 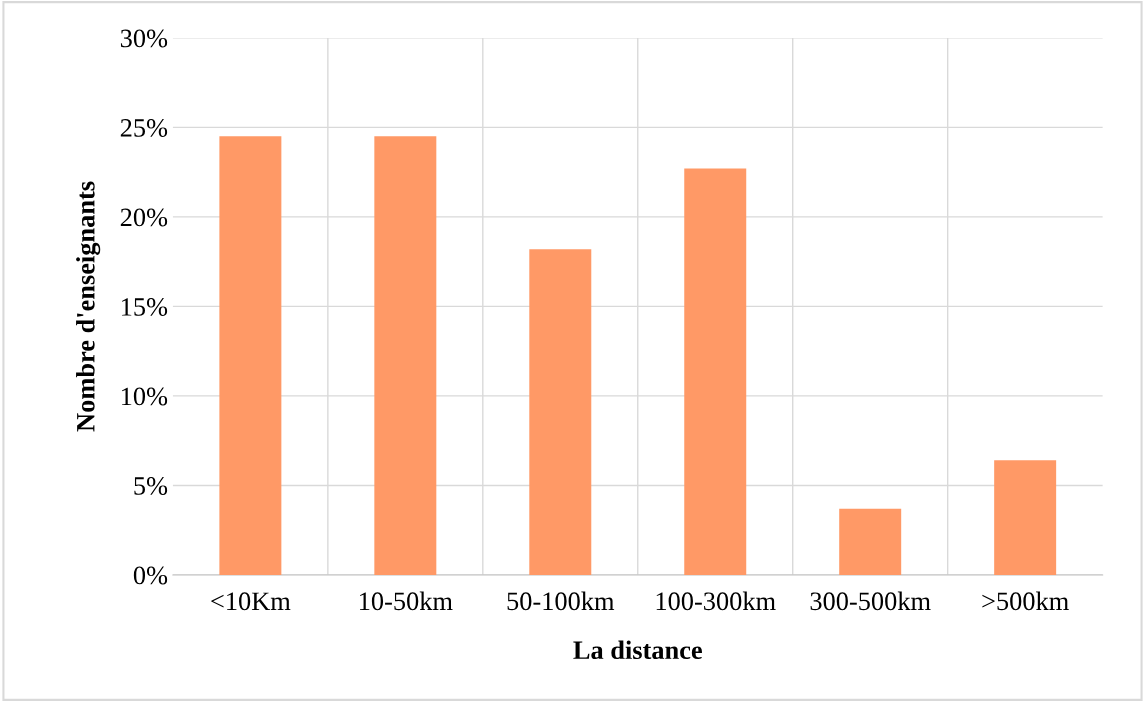 I want to click on y-tick-label: 25%, so click(x=144, y=128).